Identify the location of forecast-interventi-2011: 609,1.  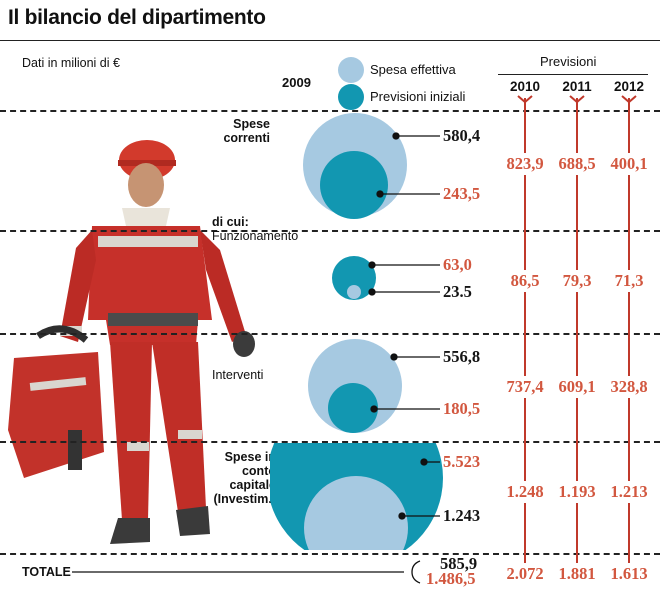
(577, 387).